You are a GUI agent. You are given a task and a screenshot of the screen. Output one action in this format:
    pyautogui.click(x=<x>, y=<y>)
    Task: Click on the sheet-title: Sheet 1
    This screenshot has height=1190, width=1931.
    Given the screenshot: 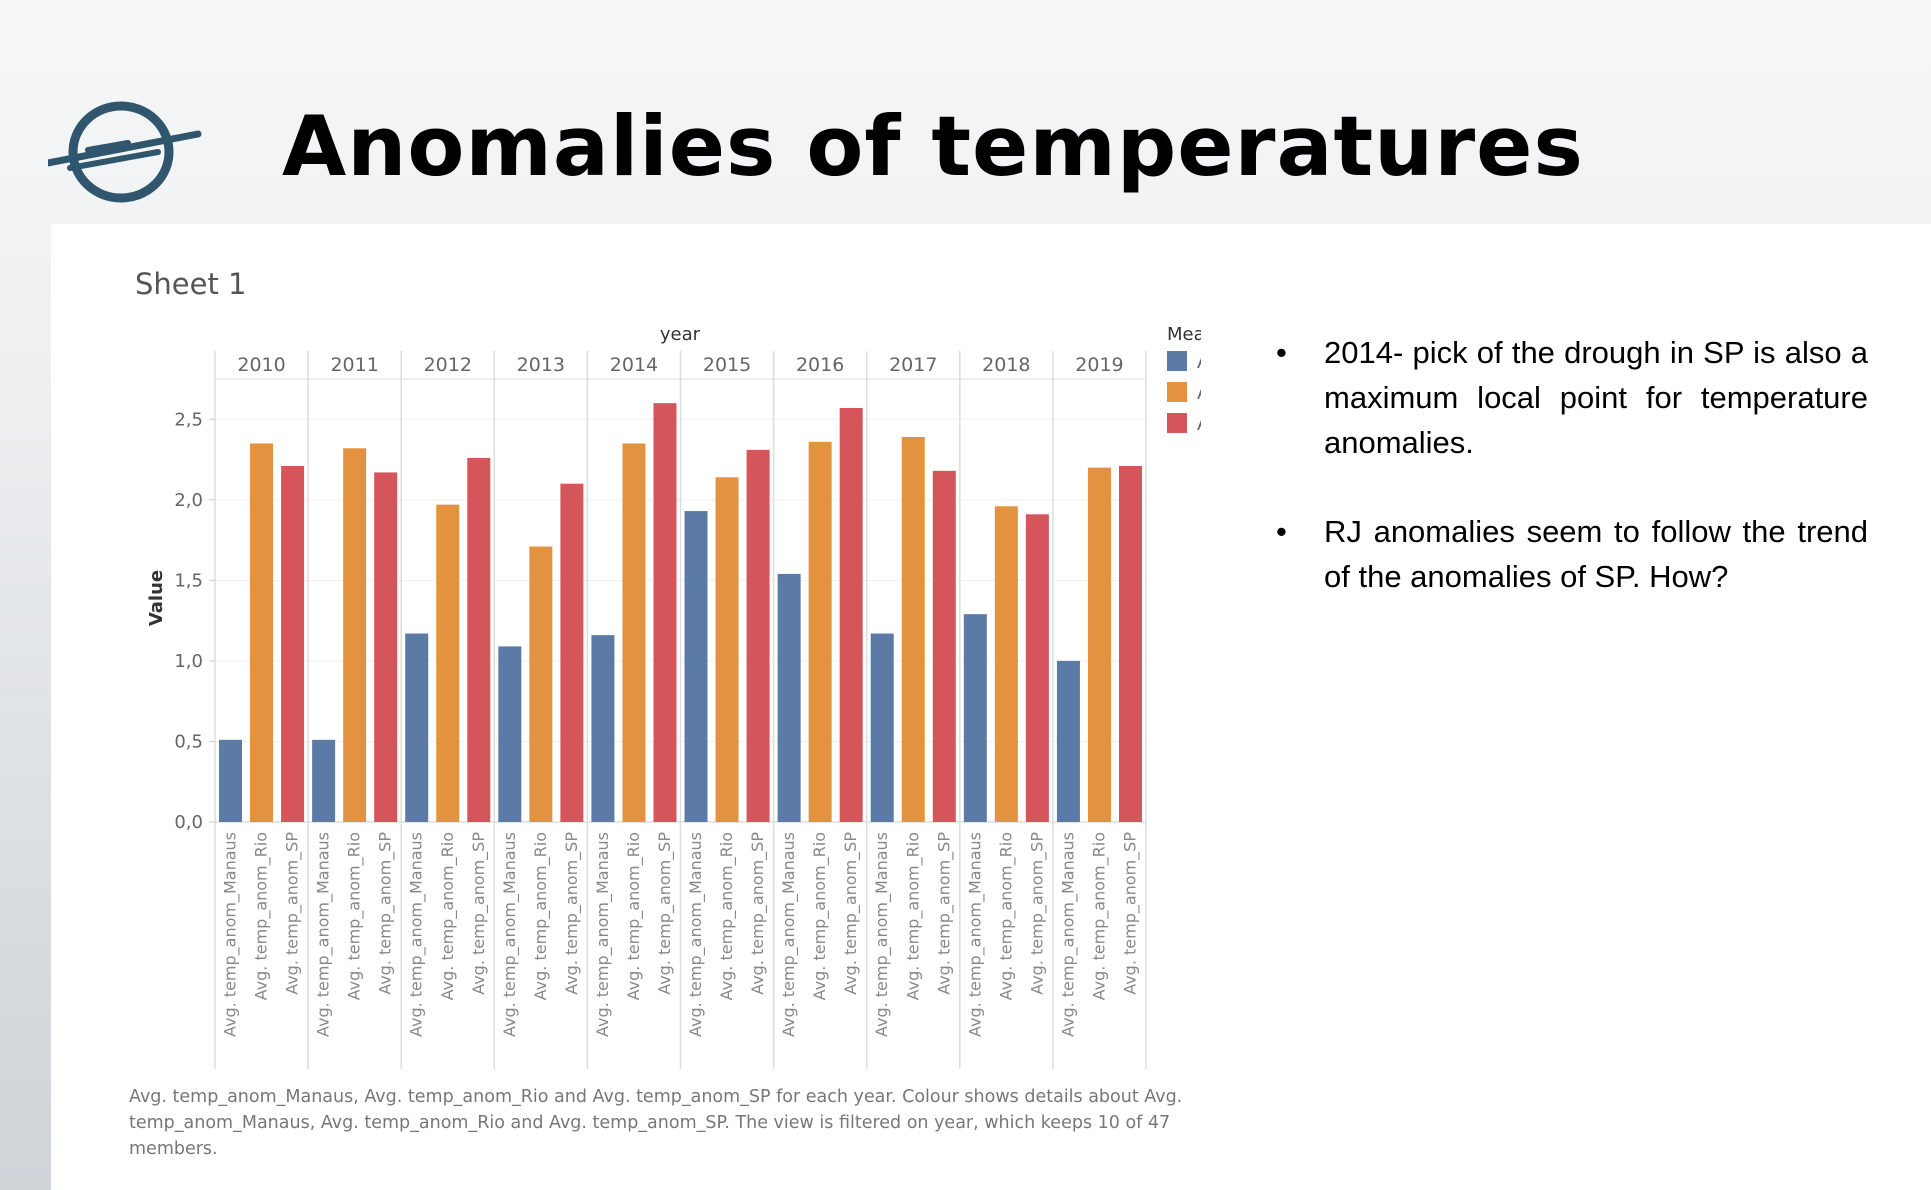 What is the action you would take?
    pyautogui.click(x=191, y=284)
    